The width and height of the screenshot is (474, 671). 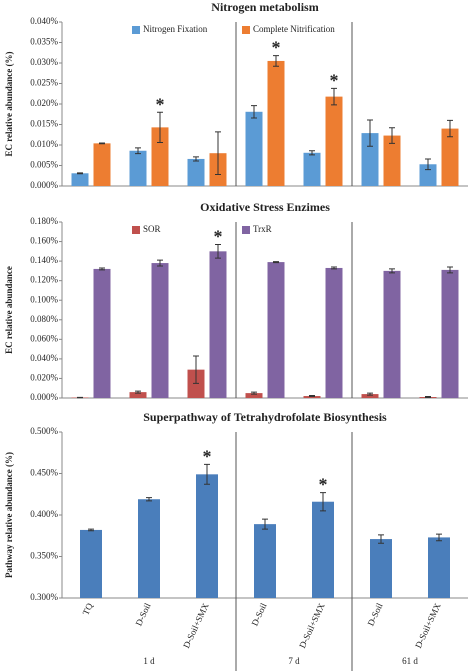 What do you see at coordinates (44, 514) in the screenshot?
I see `y-tick-label: 0.400%` at bounding box center [44, 514].